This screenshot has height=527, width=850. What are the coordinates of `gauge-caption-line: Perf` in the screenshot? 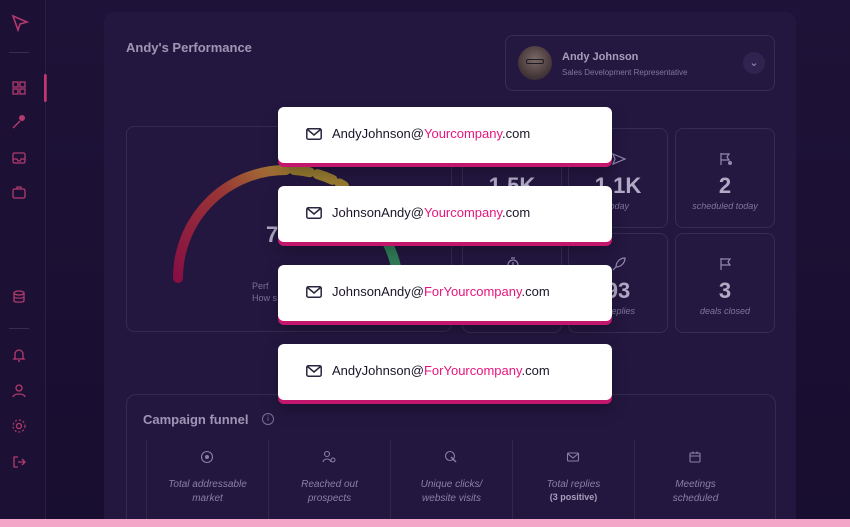 It's located at (260, 286).